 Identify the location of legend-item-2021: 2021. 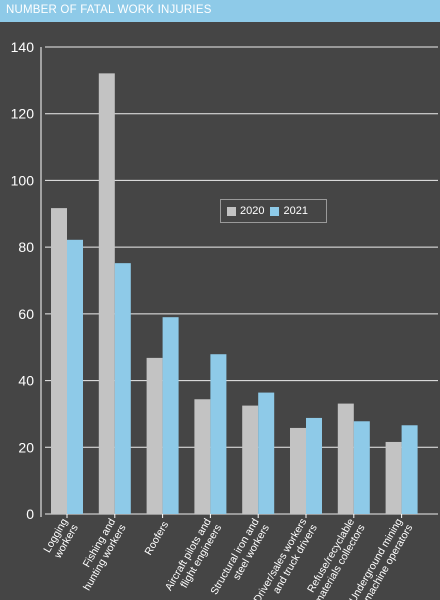
(289, 211).